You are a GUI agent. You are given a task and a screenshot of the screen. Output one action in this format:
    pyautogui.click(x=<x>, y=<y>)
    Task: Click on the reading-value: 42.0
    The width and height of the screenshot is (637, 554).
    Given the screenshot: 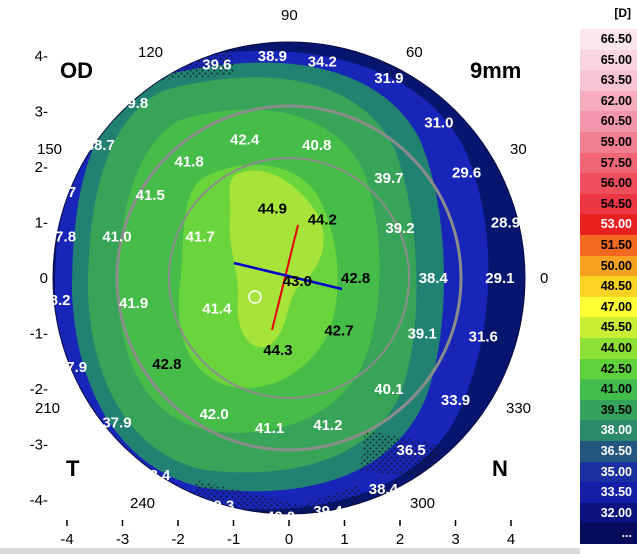 What is the action you would take?
    pyautogui.click(x=213, y=414)
    